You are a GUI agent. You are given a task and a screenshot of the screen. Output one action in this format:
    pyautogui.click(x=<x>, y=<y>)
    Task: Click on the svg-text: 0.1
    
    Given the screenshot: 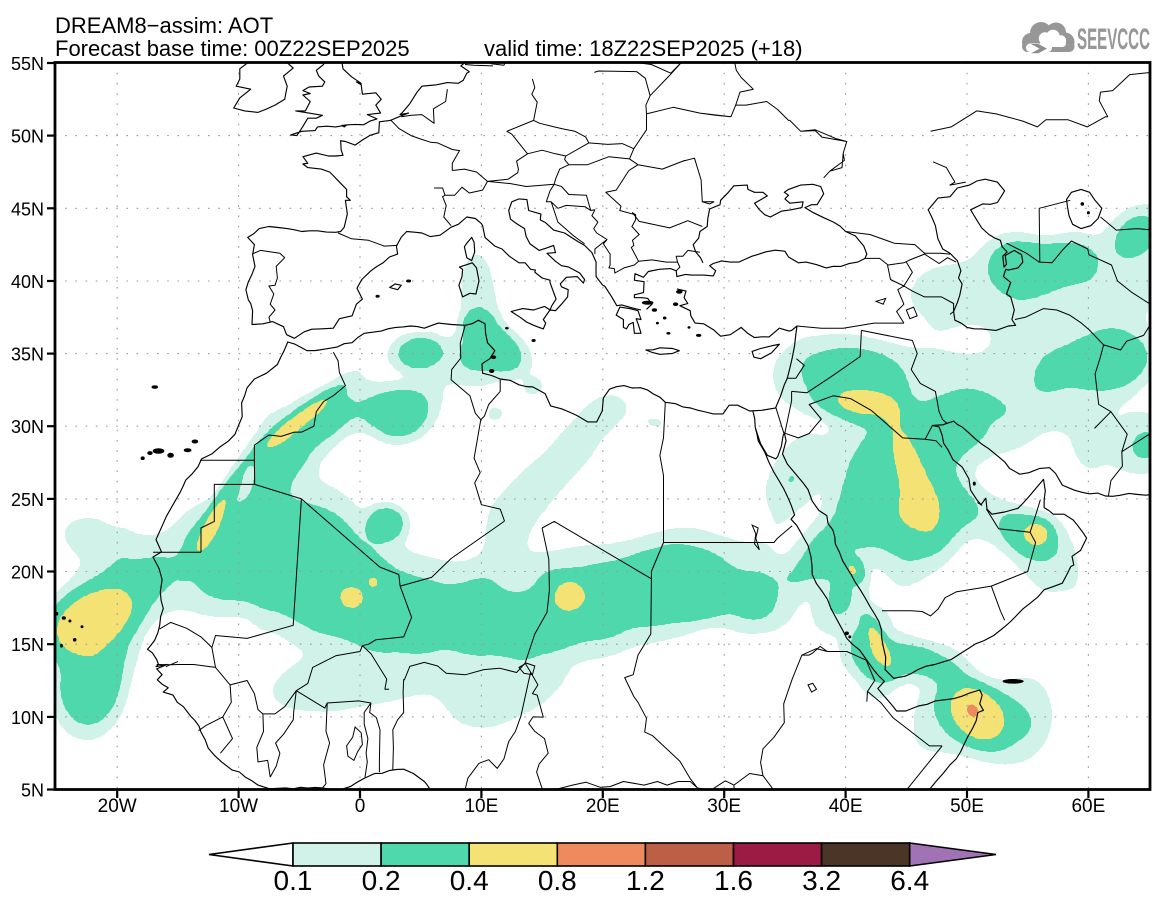 What is the action you would take?
    pyautogui.click(x=293, y=880)
    